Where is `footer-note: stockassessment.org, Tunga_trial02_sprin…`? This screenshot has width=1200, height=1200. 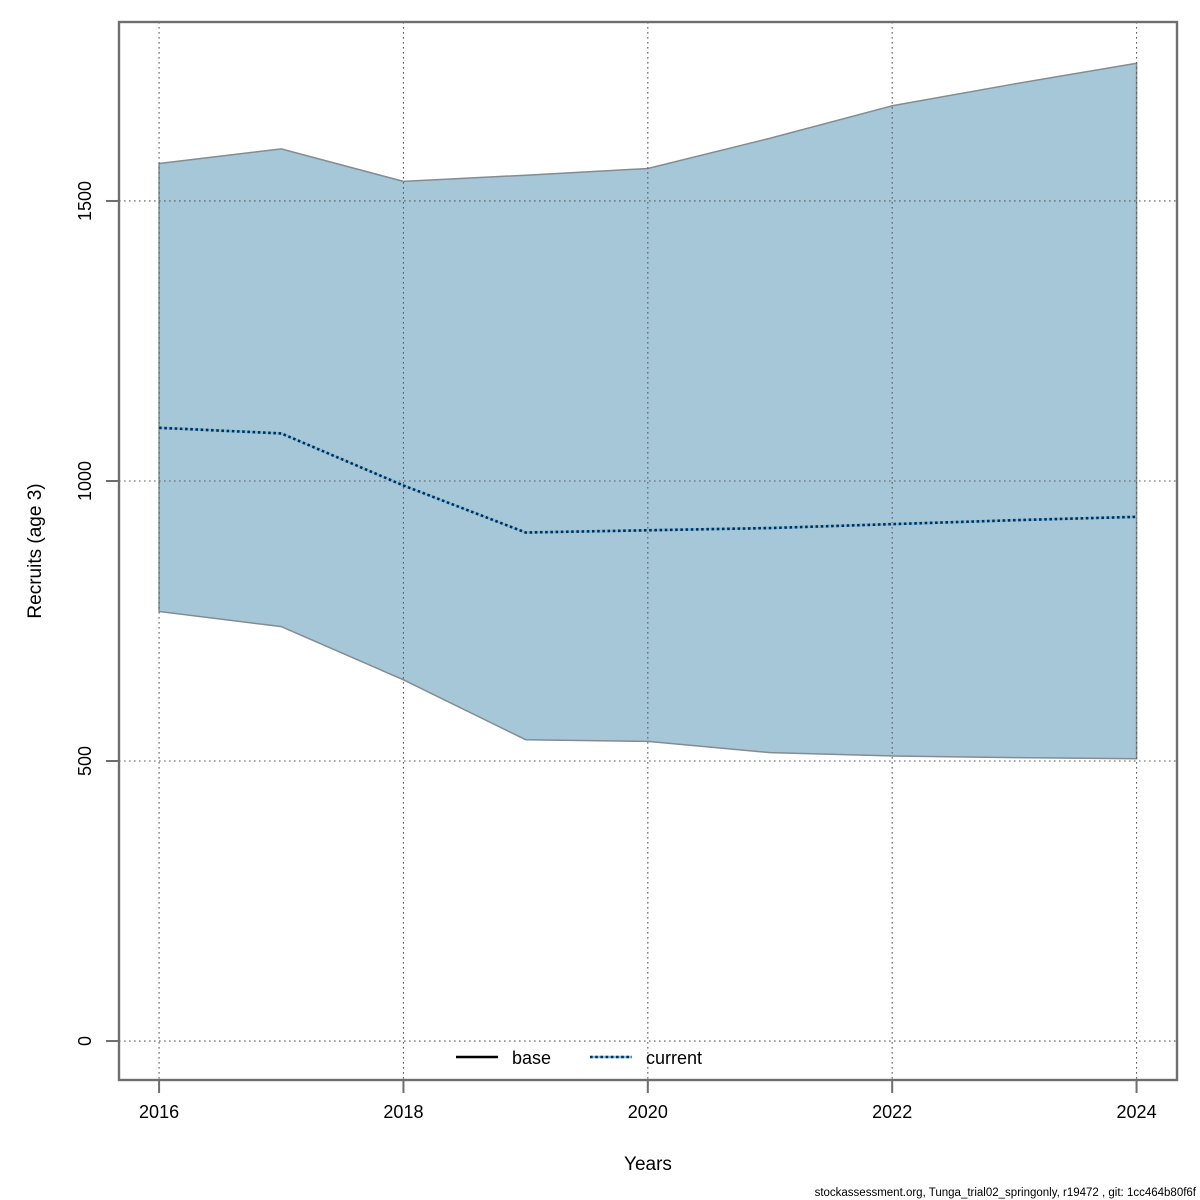
footer-note: stockassessment.org, Tunga_trial02_sprin… is located at coordinates (1006, 1193).